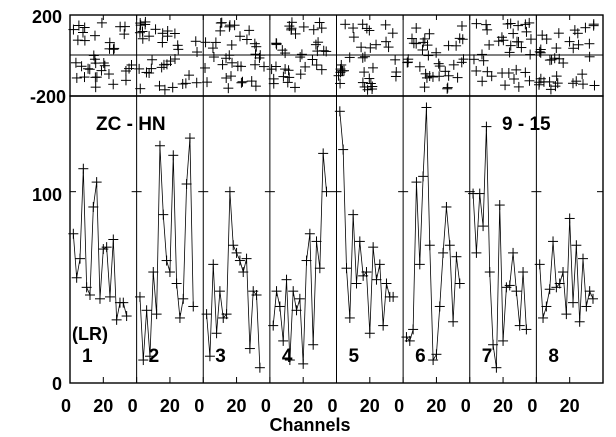  What do you see at coordinates (553, 356) in the screenshot?
I see `panel-label: 8` at bounding box center [553, 356].